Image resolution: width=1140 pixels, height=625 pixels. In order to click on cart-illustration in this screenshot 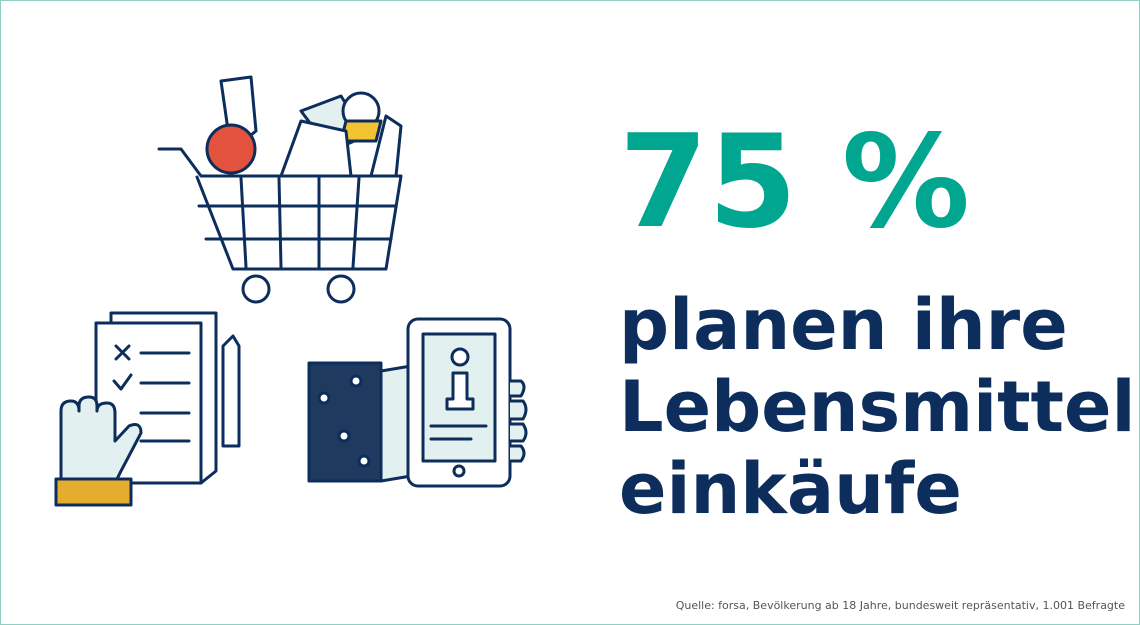, I will do `click(280, 189)`.